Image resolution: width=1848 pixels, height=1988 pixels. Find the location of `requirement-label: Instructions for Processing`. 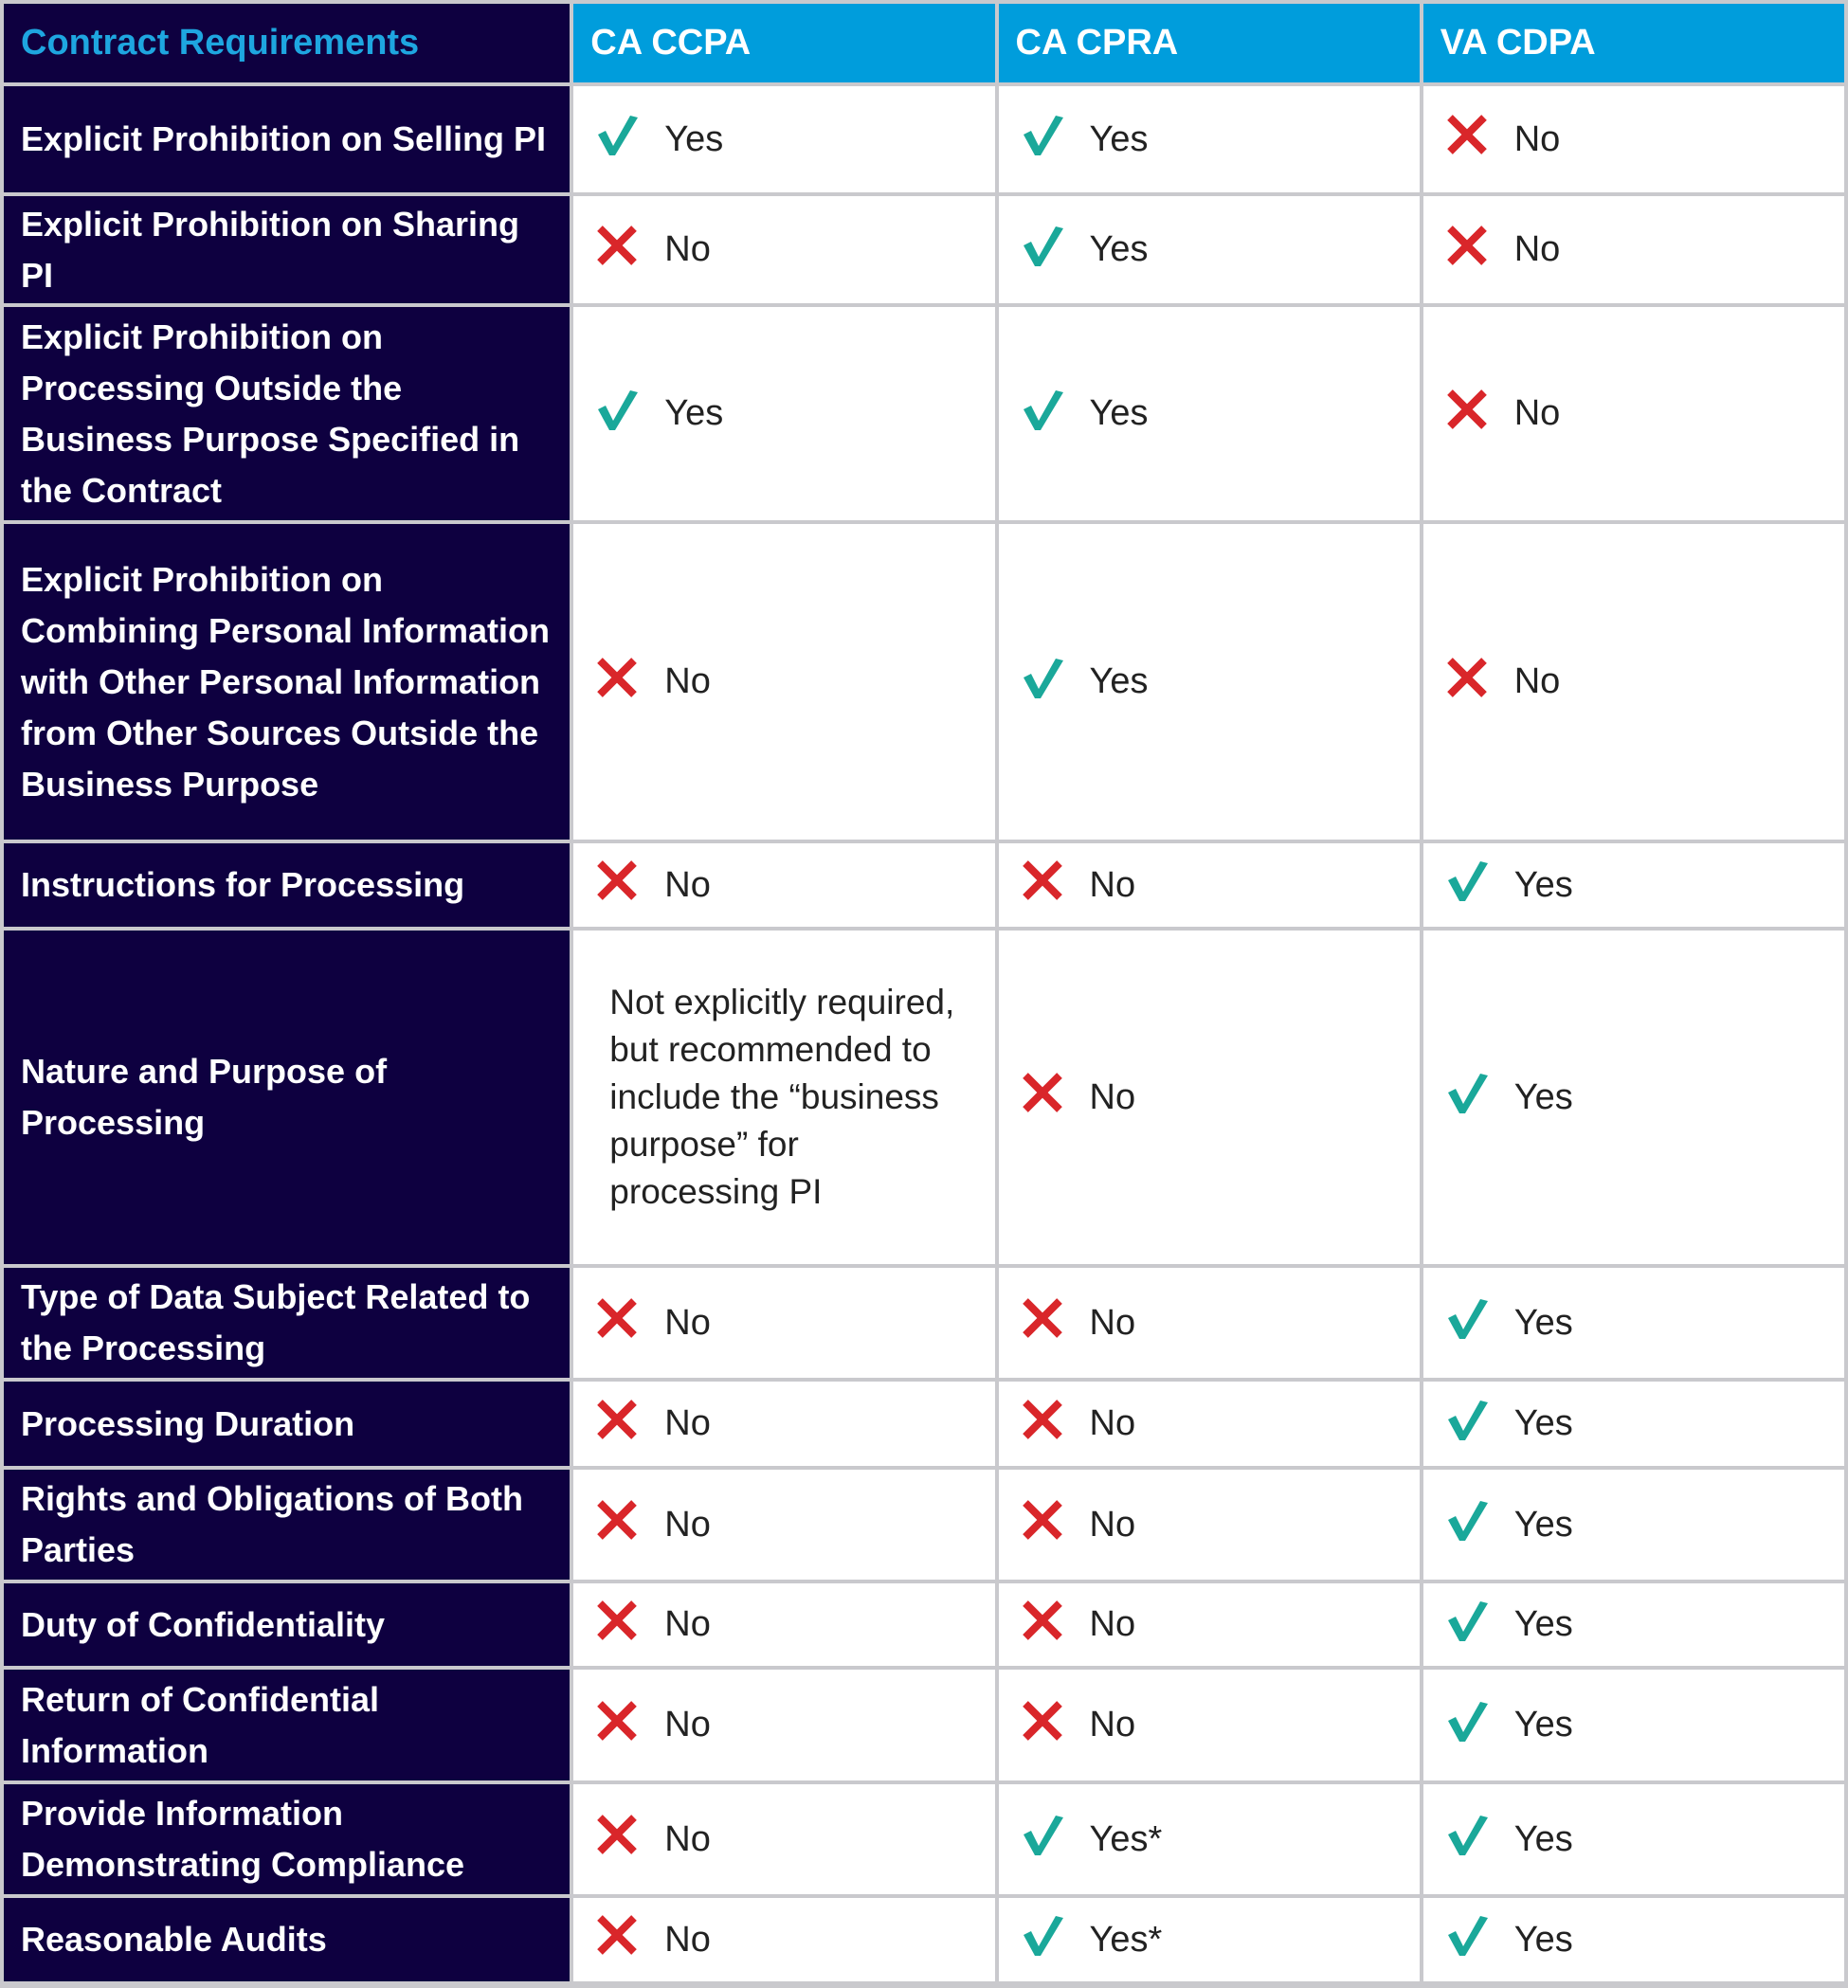

requirement-label: Instructions for Processing is located at coordinates (288, 885).